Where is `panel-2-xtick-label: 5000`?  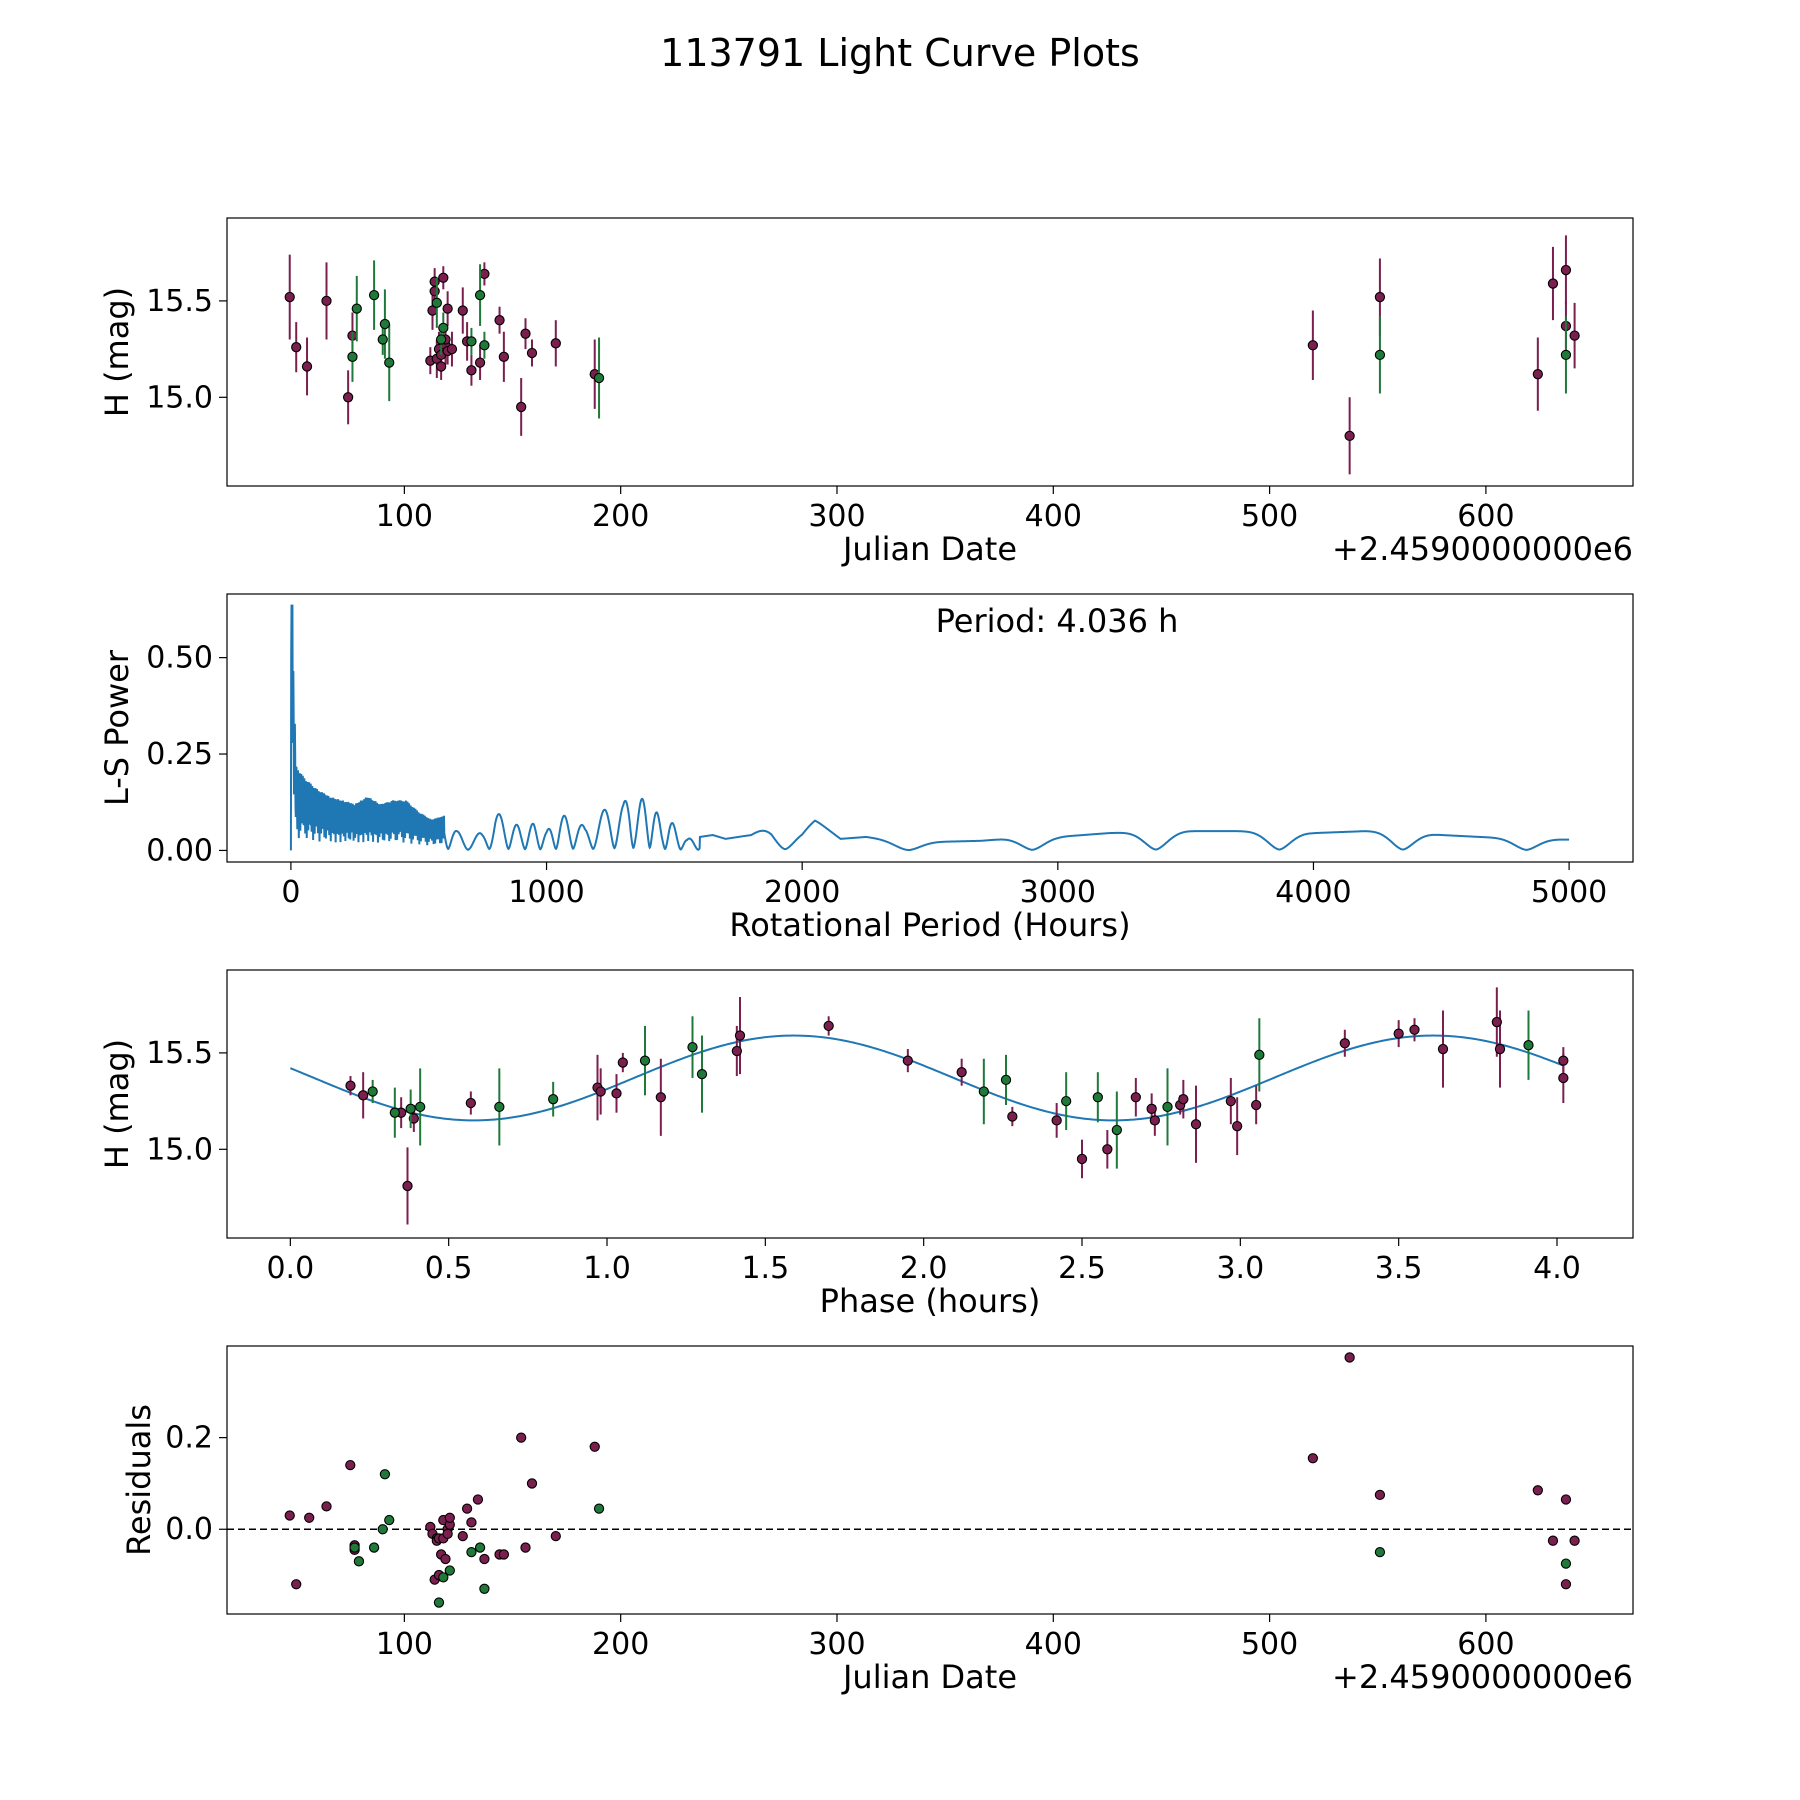
panel-2-xtick-label: 5000 is located at coordinates (1569, 892).